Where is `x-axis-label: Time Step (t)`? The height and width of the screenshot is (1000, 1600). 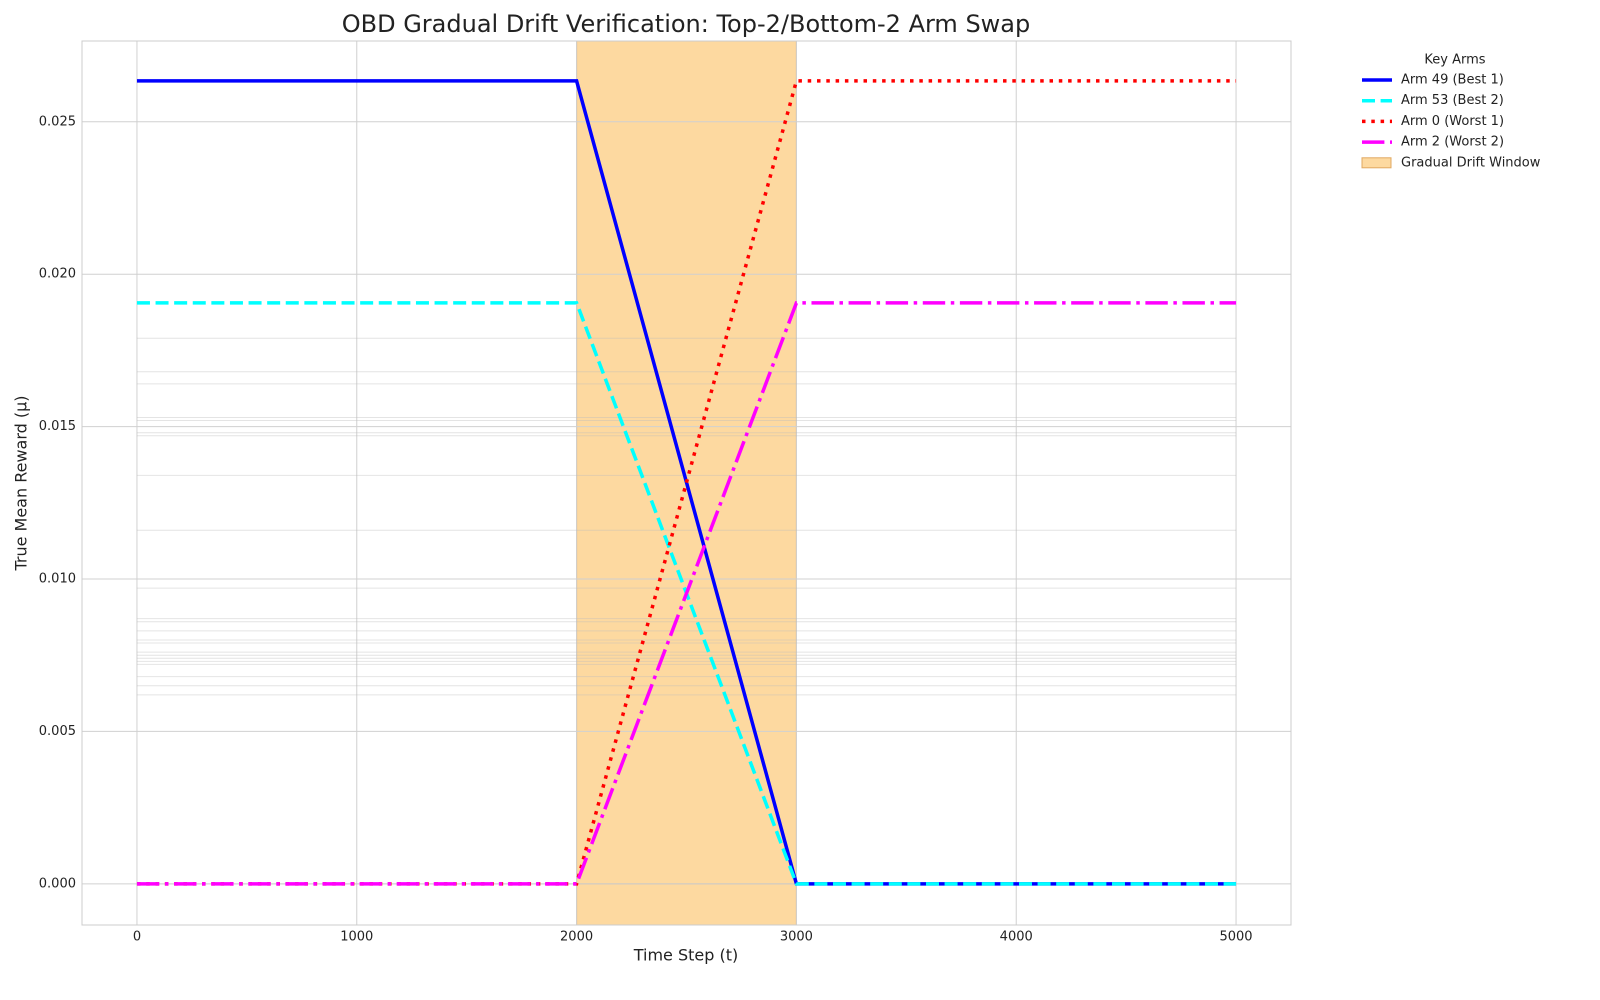 x-axis-label: Time Step (t) is located at coordinates (686, 955).